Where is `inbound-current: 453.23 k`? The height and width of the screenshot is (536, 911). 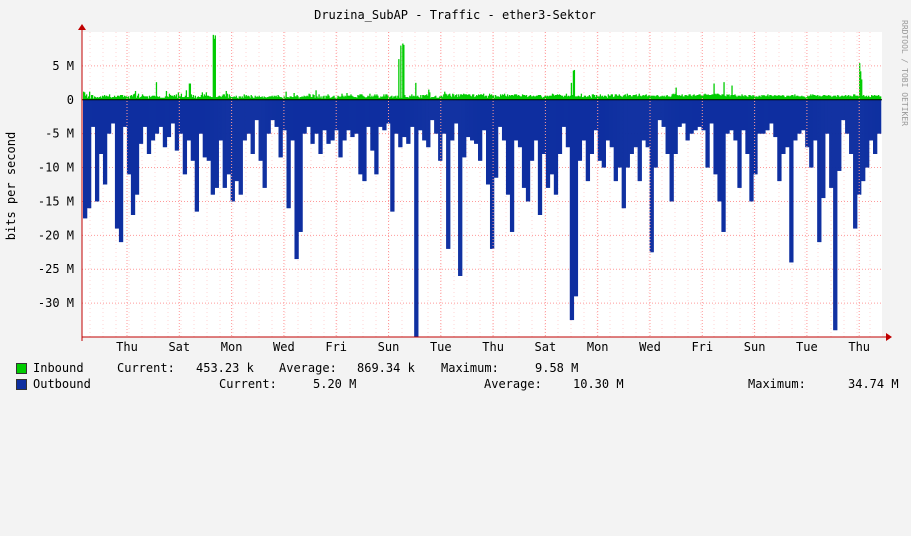
inbound-current: 453.23 k is located at coordinates (225, 368).